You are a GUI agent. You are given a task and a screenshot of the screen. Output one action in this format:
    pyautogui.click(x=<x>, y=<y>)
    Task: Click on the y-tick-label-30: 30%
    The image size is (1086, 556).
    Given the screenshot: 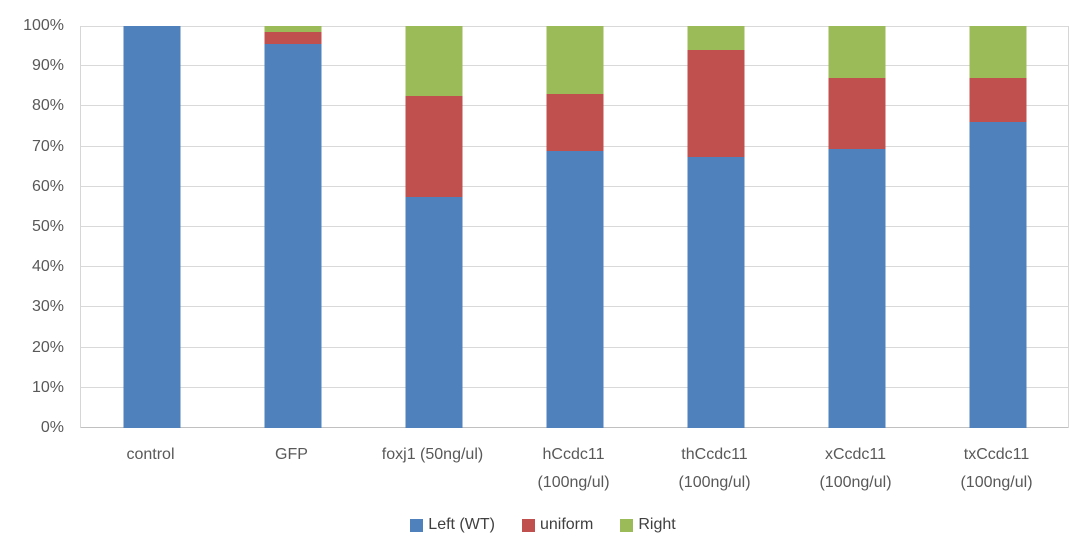 What is the action you would take?
    pyautogui.click(x=47, y=307)
    